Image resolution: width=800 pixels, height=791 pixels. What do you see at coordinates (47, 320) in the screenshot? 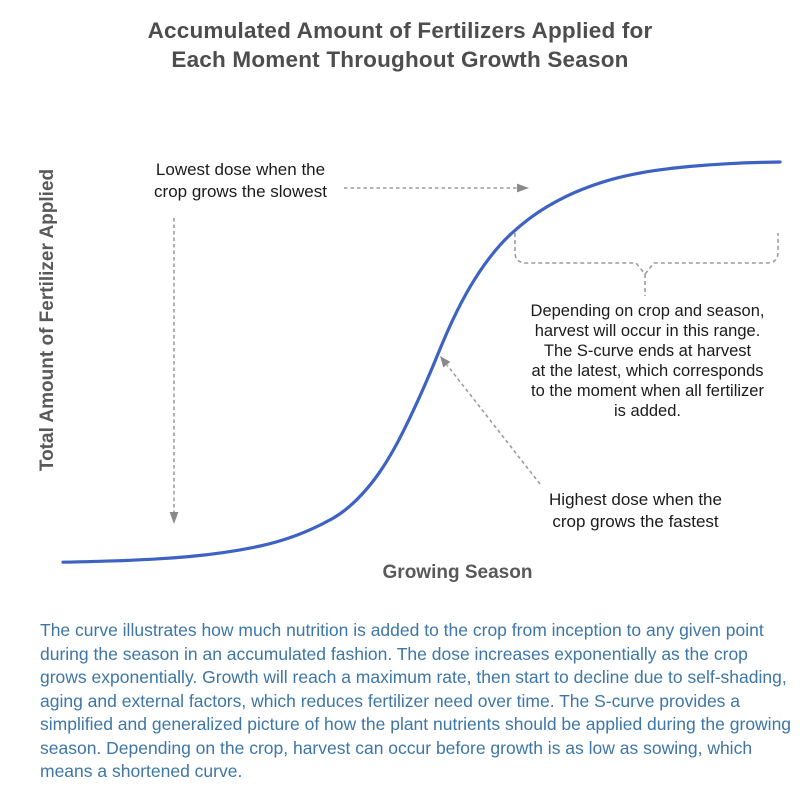
I see `y-axis-label: Total Amount of Fertilizer Applied` at bounding box center [47, 320].